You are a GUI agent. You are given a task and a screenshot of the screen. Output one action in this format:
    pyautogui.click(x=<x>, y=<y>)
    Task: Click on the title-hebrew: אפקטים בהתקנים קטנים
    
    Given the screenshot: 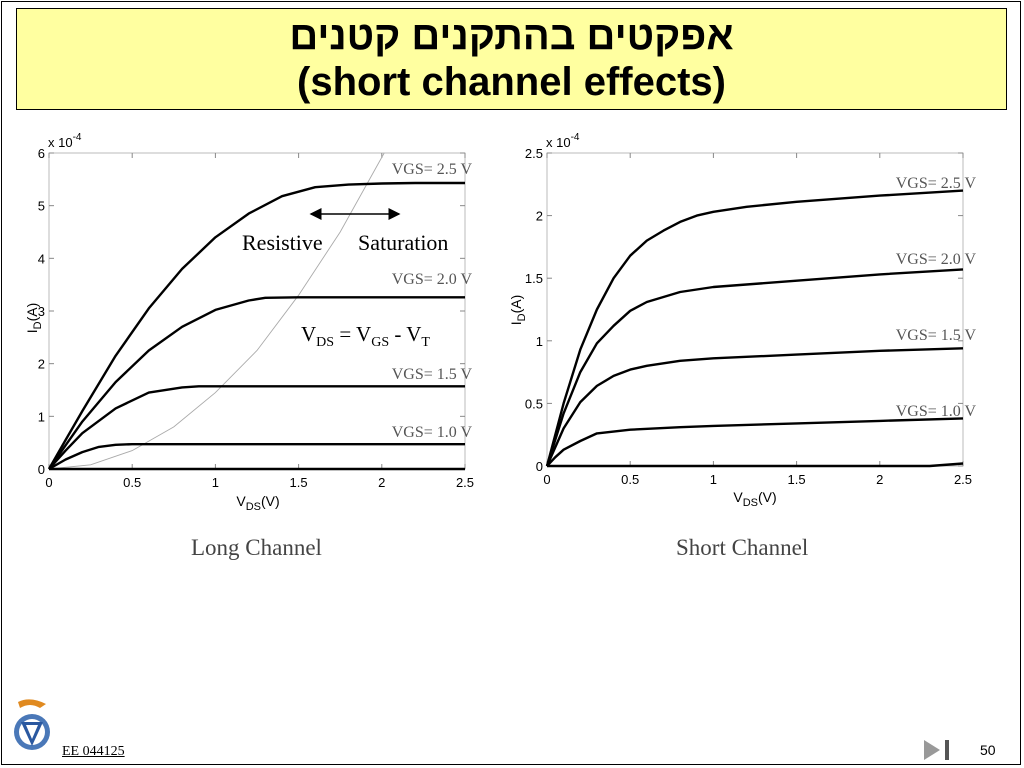 What is the action you would take?
    pyautogui.click(x=511, y=36)
    